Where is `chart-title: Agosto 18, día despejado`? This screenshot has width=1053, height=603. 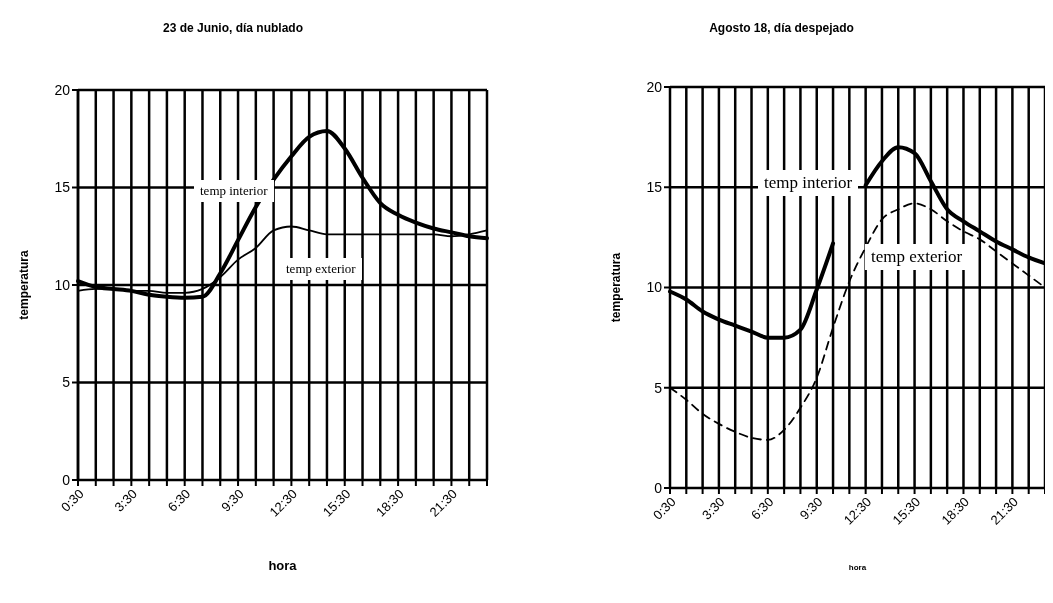
chart-title: Agosto 18, día despejado is located at coordinates (781, 28).